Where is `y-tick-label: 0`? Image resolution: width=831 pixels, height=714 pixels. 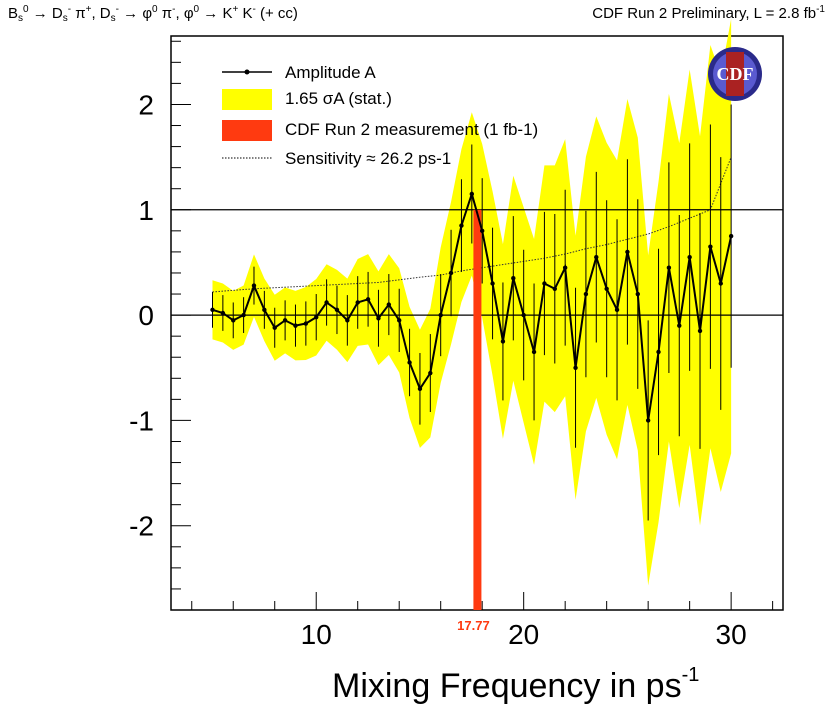 y-tick-label: 0 is located at coordinates (146, 315).